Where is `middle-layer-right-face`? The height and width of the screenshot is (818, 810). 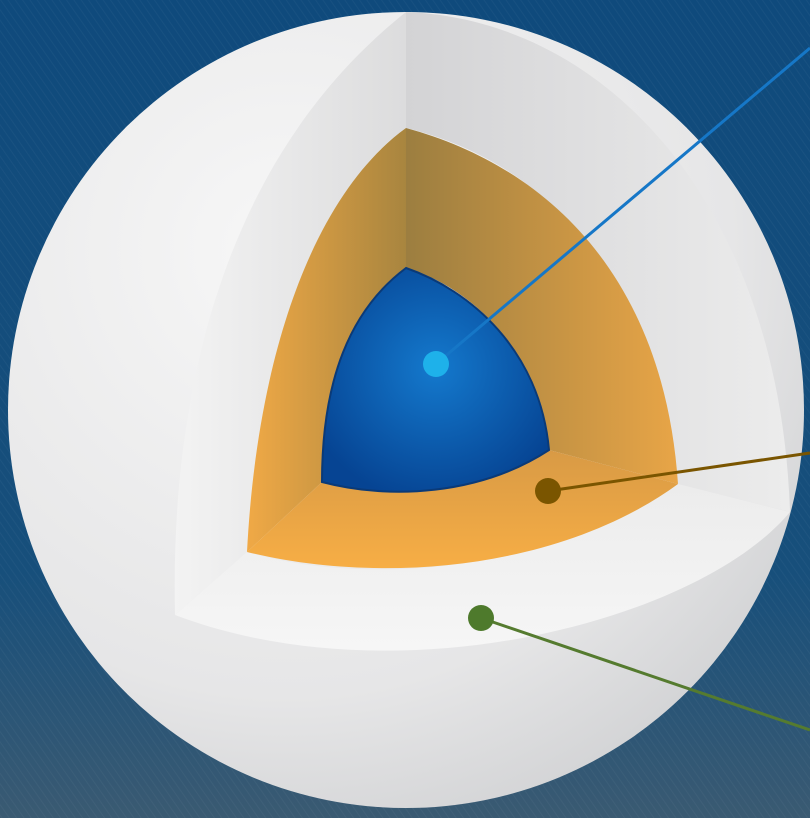
middle-layer-right-face is located at coordinates (542, 306).